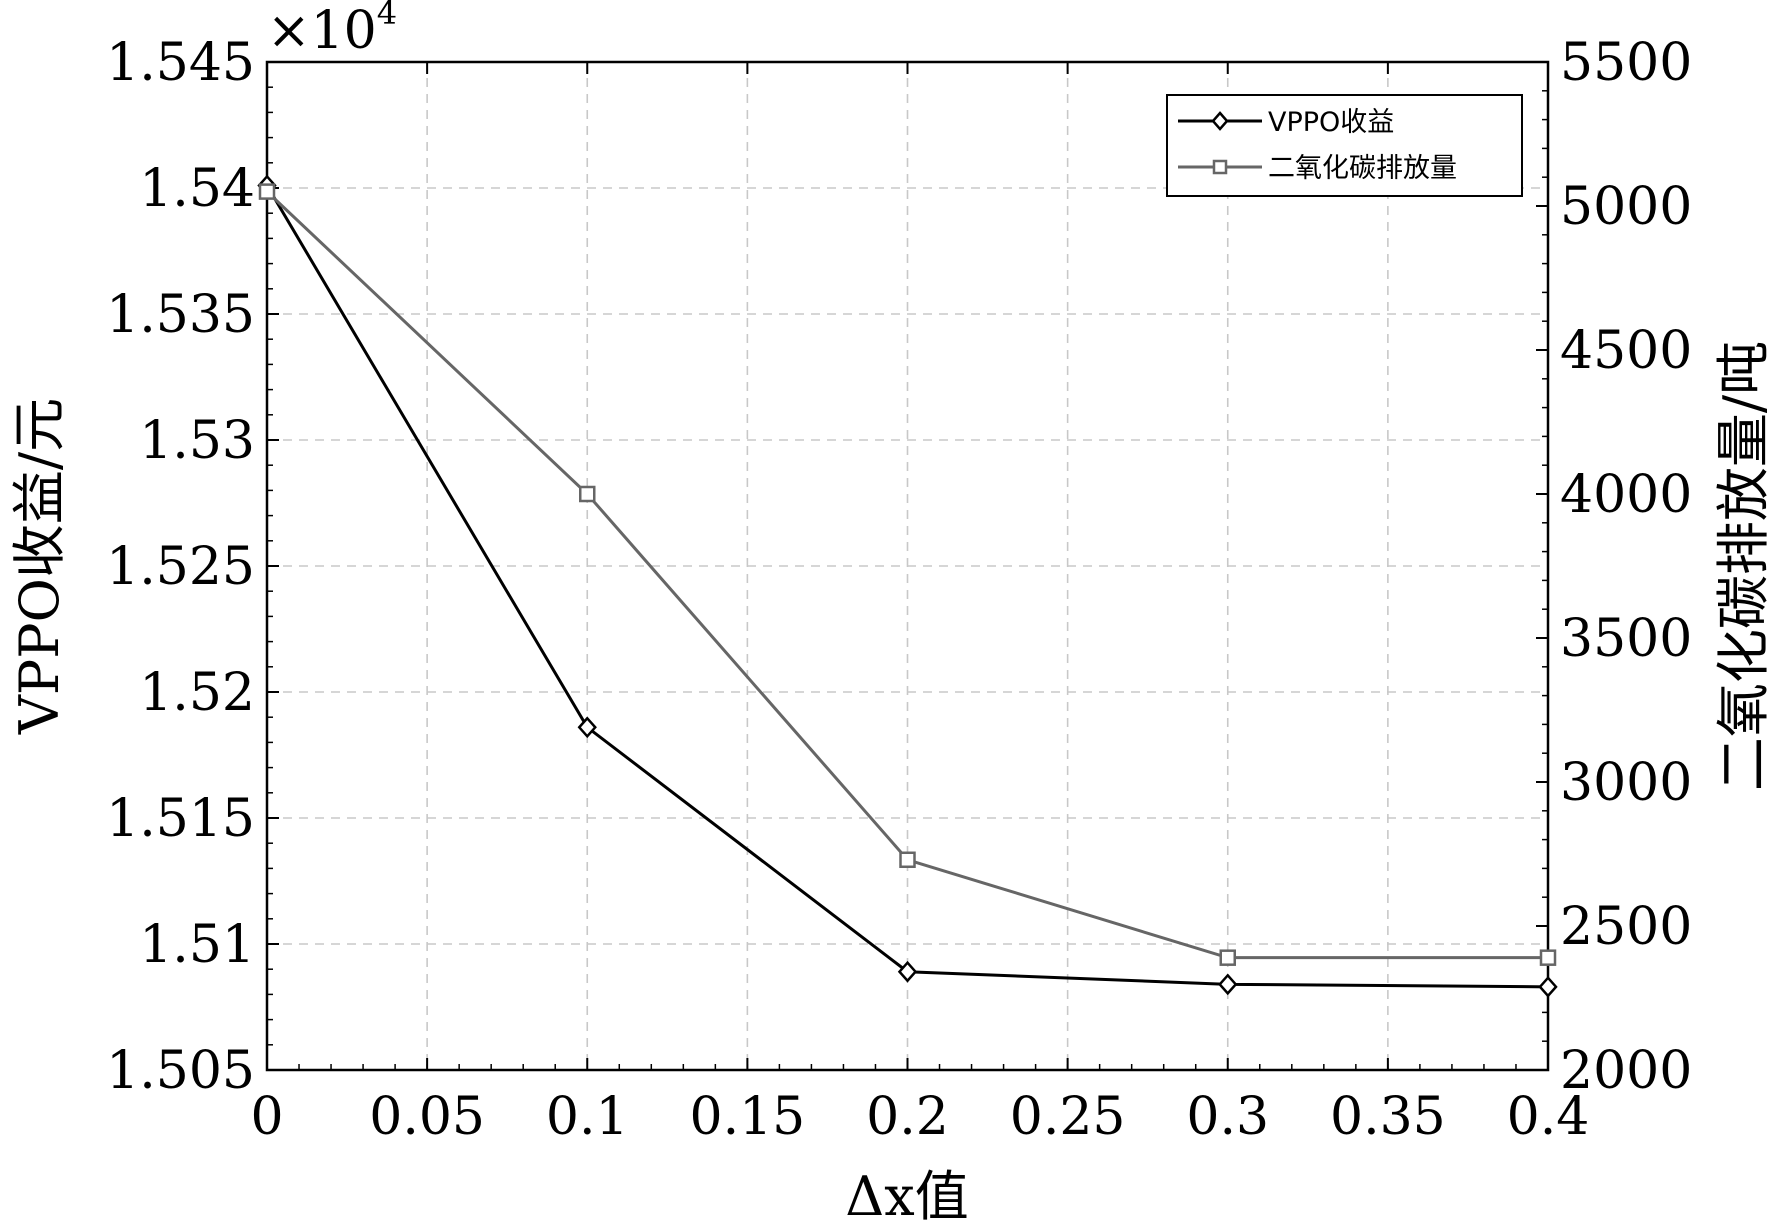  What do you see at coordinates (1626, 63) in the screenshot?
I see `right-y-tick-label: 5500` at bounding box center [1626, 63].